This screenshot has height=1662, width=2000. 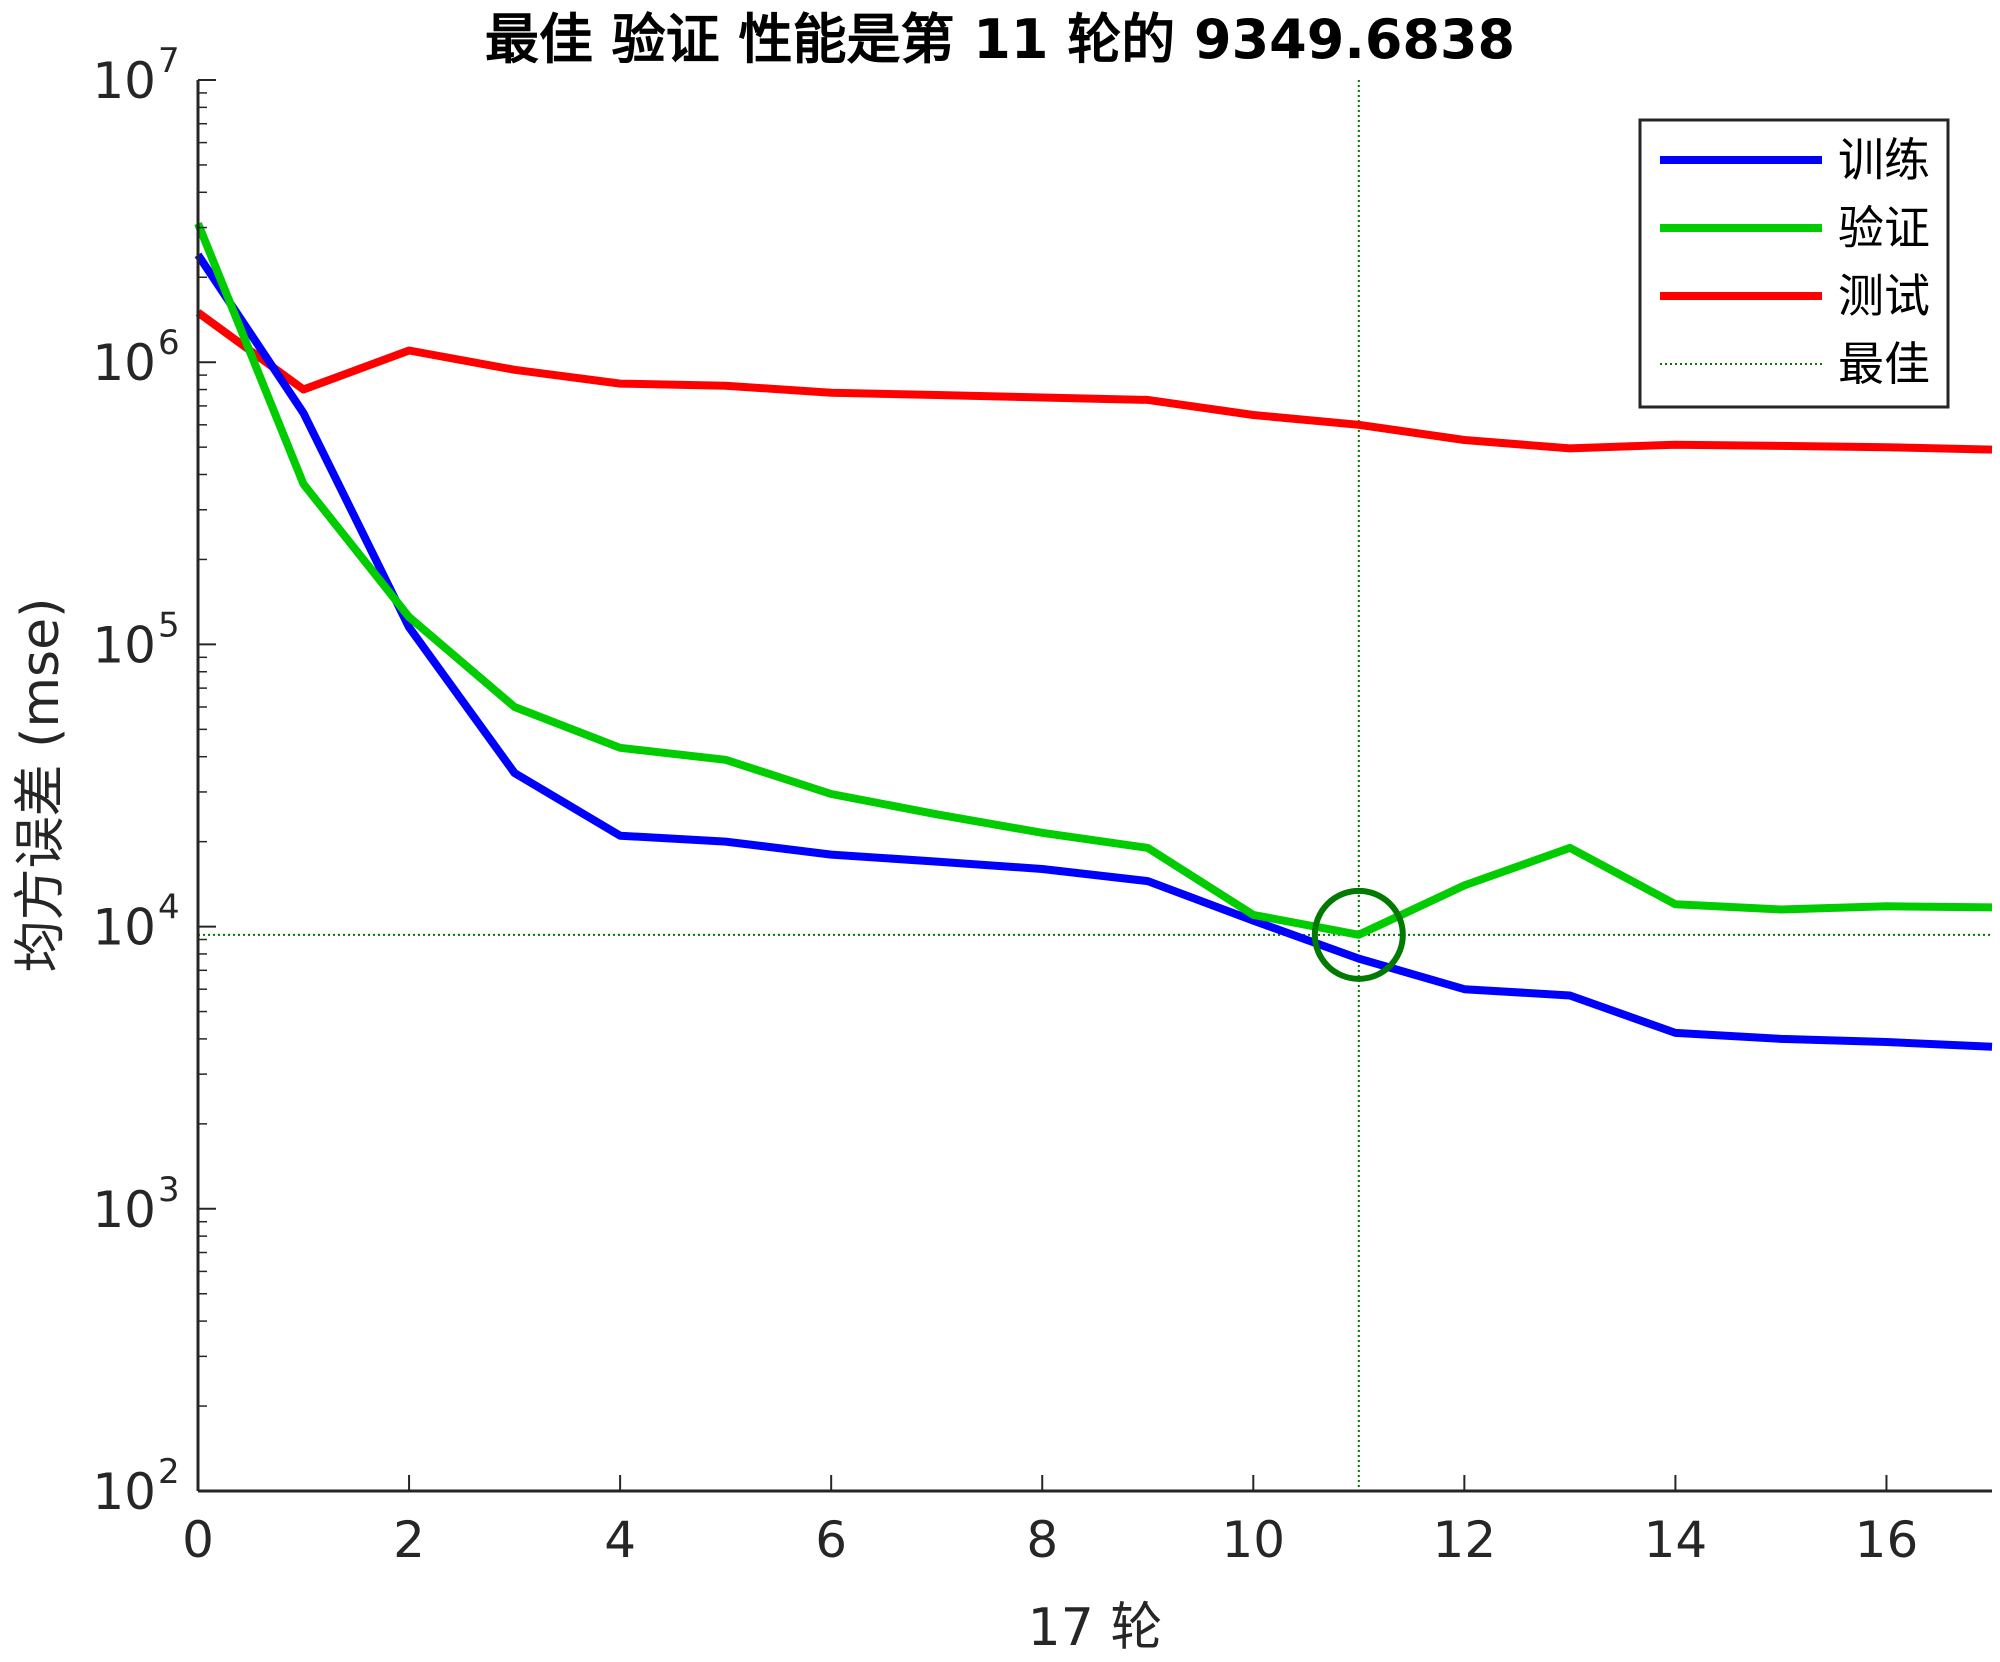 What do you see at coordinates (169, 908) in the screenshot?
I see `y-tick-exponent: 4` at bounding box center [169, 908].